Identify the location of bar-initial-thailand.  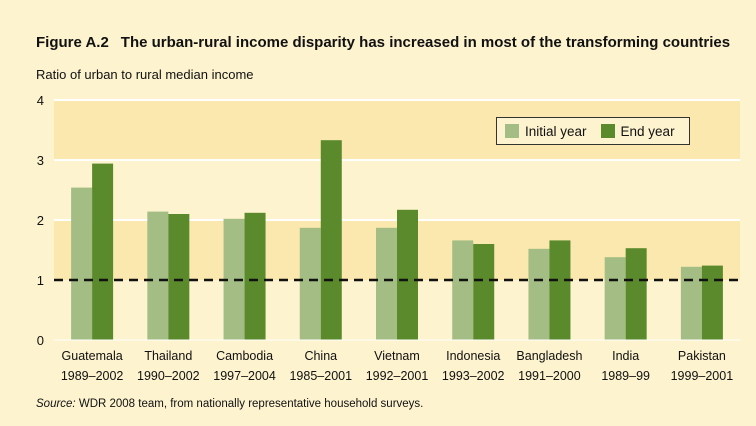
(158, 275).